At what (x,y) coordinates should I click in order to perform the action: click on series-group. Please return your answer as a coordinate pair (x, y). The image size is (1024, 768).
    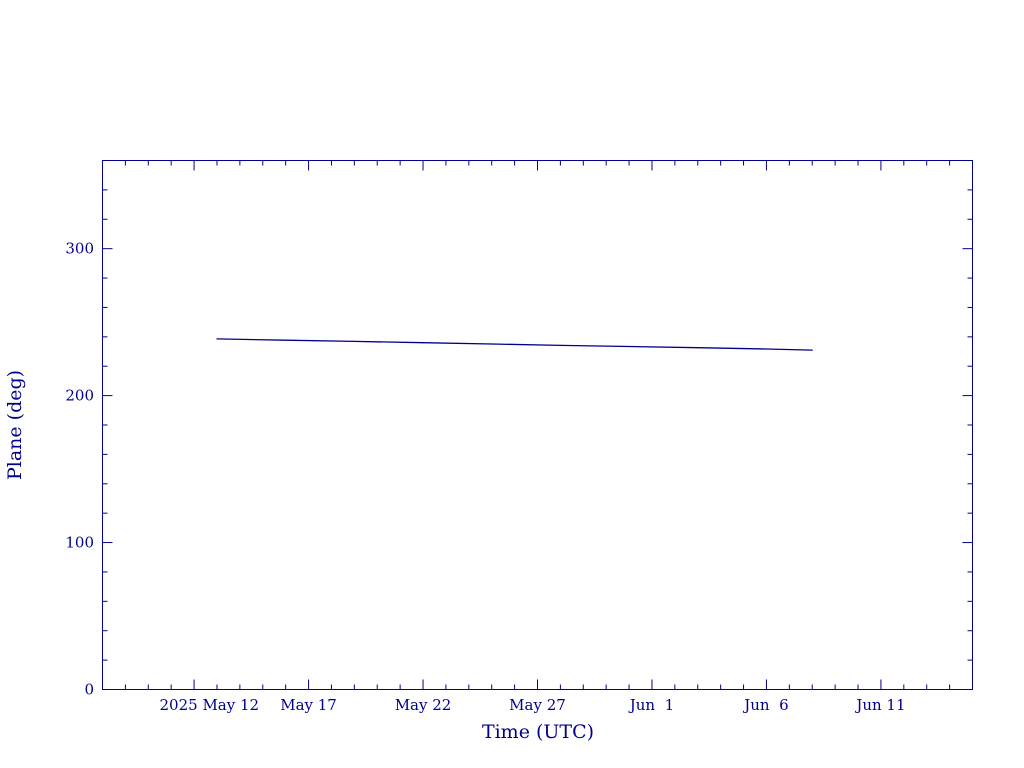
    Looking at the image, I should click on (514, 344).